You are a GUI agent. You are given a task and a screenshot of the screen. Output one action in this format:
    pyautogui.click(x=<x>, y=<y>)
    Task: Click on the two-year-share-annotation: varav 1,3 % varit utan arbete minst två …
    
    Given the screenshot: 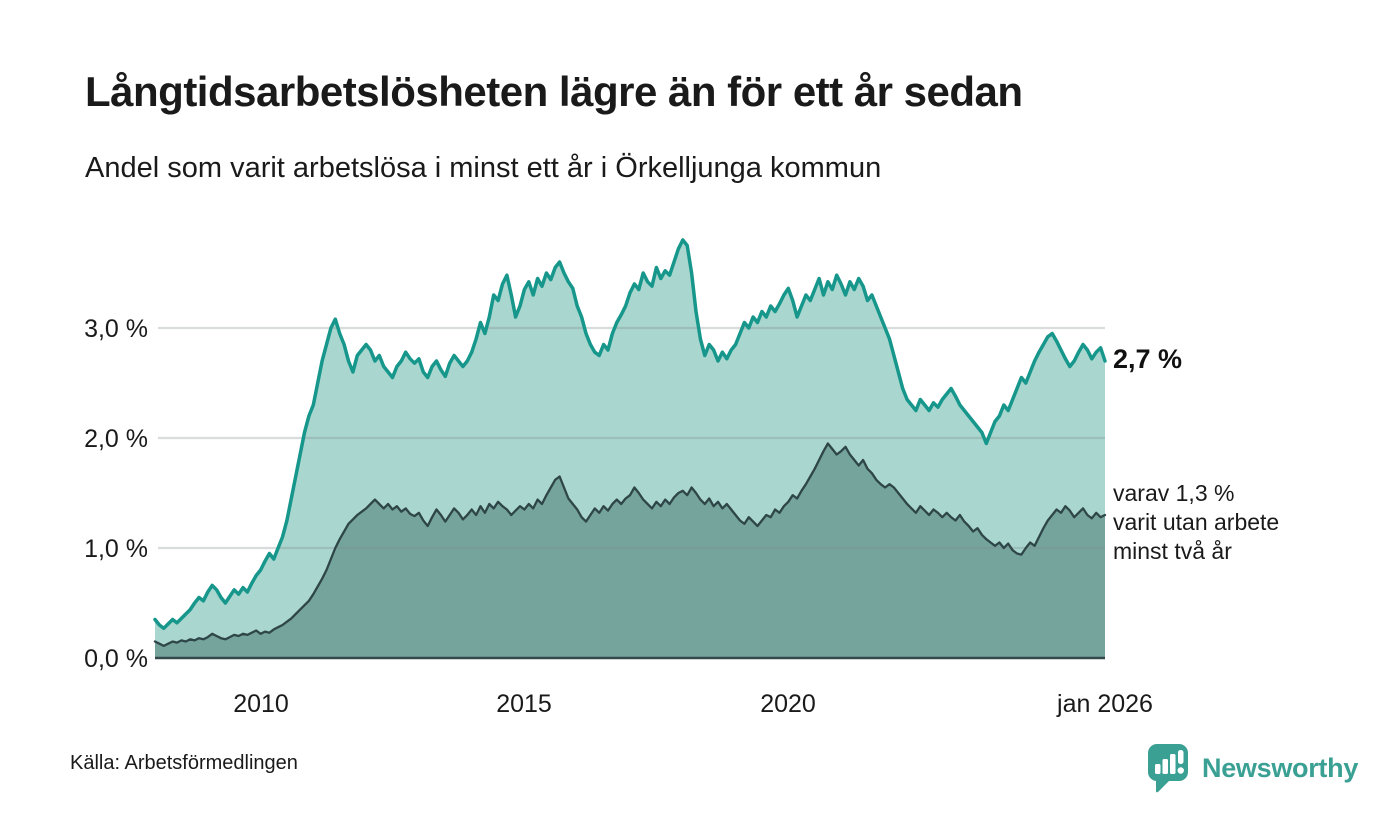 What is the action you would take?
    pyautogui.click(x=1196, y=522)
    